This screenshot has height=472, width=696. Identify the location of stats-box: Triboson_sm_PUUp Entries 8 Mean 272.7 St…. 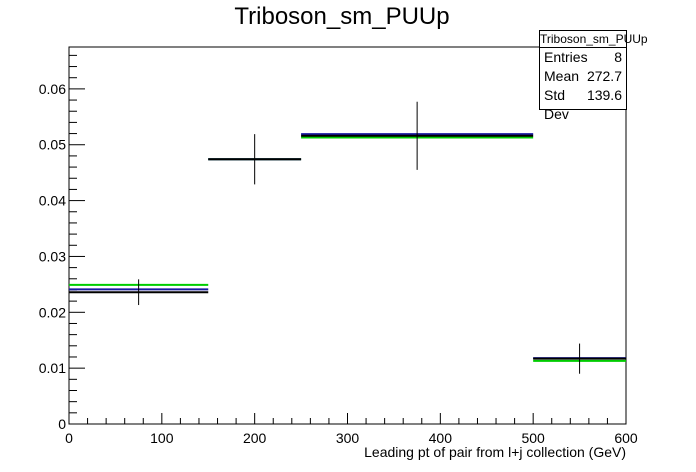
(593, 76).